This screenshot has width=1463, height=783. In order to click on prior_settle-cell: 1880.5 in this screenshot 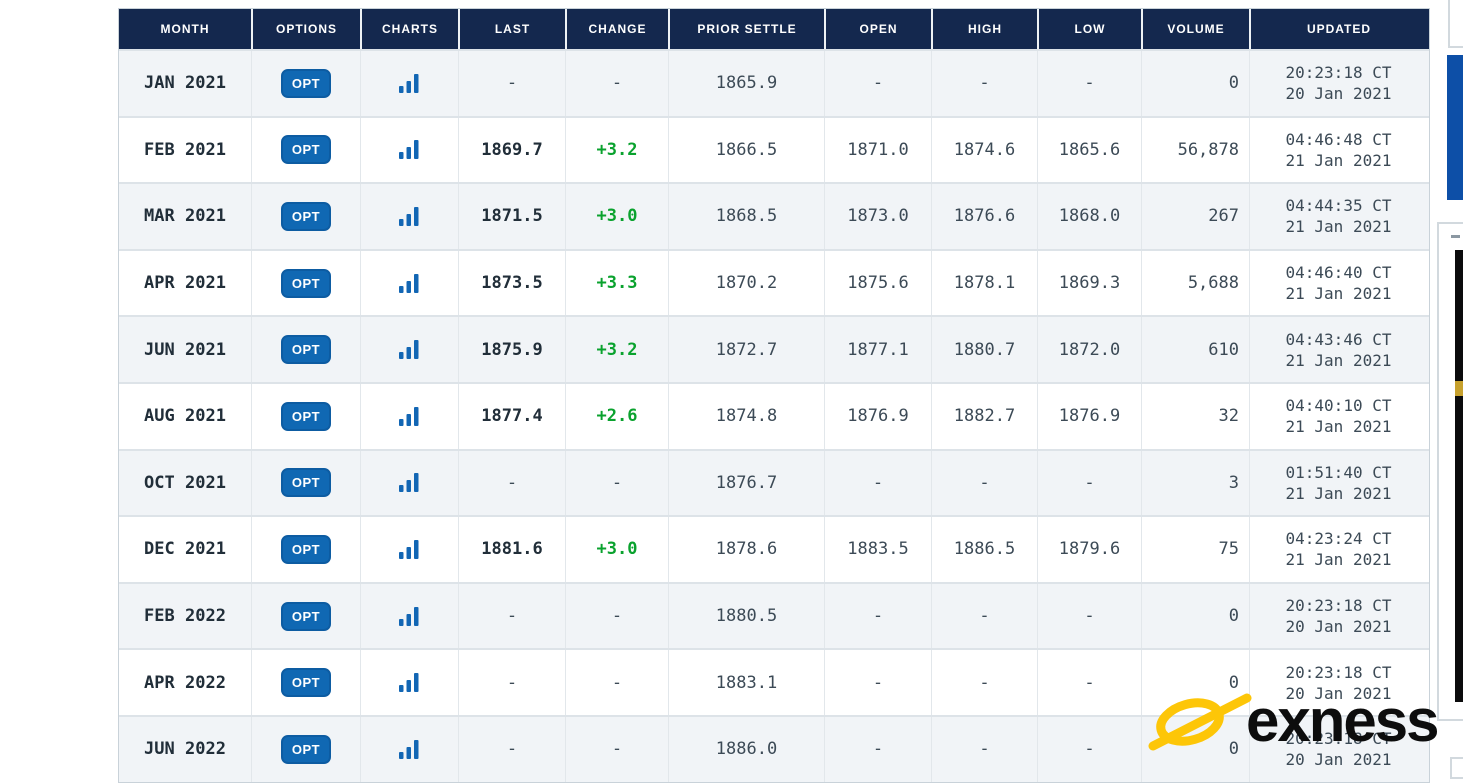, I will do `click(746, 616)`.